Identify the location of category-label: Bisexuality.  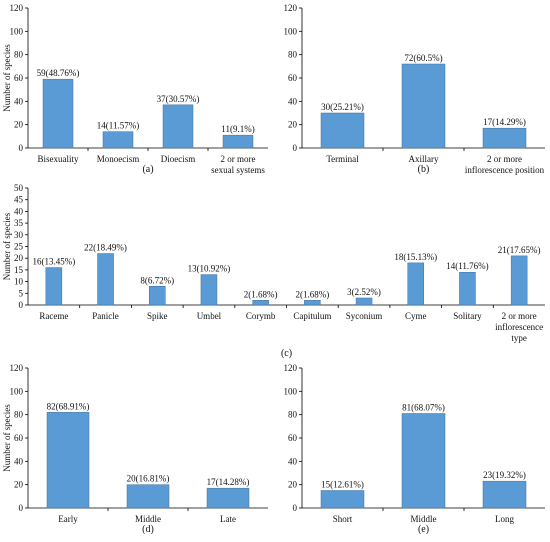
(58, 159).